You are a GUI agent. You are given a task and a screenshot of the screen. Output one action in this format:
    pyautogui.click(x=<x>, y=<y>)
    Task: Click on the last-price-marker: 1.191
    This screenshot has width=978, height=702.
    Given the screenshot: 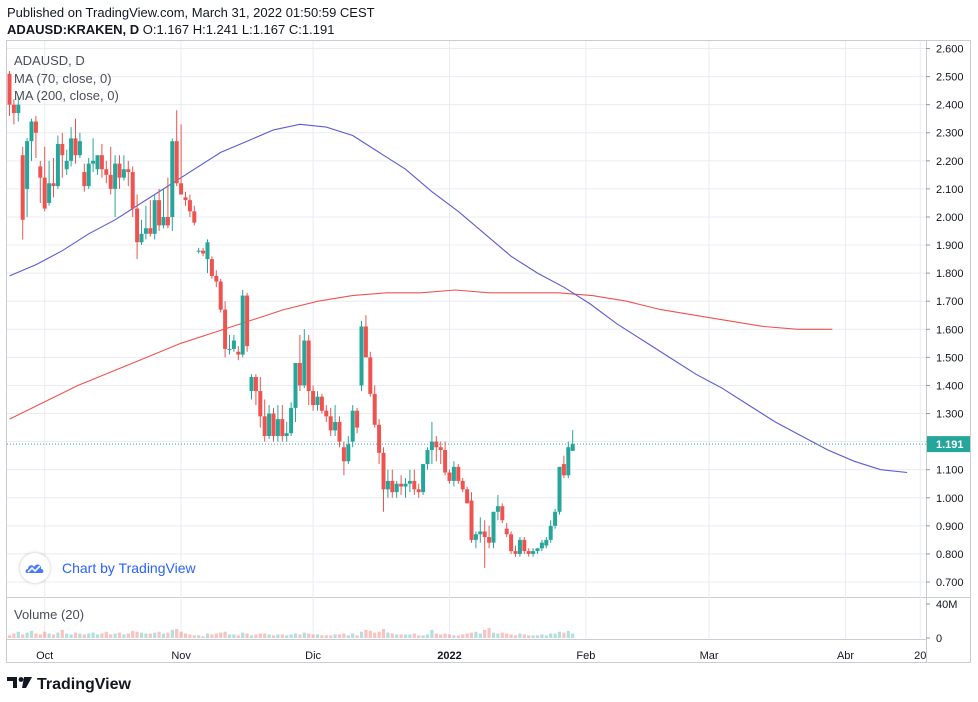 What is the action you would take?
    pyautogui.click(x=488, y=444)
    